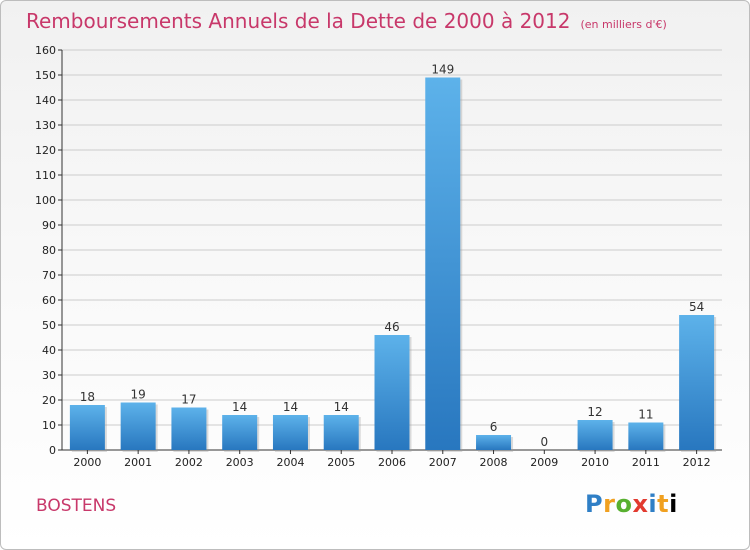  I want to click on x-tick-label: 2005, so click(341, 462).